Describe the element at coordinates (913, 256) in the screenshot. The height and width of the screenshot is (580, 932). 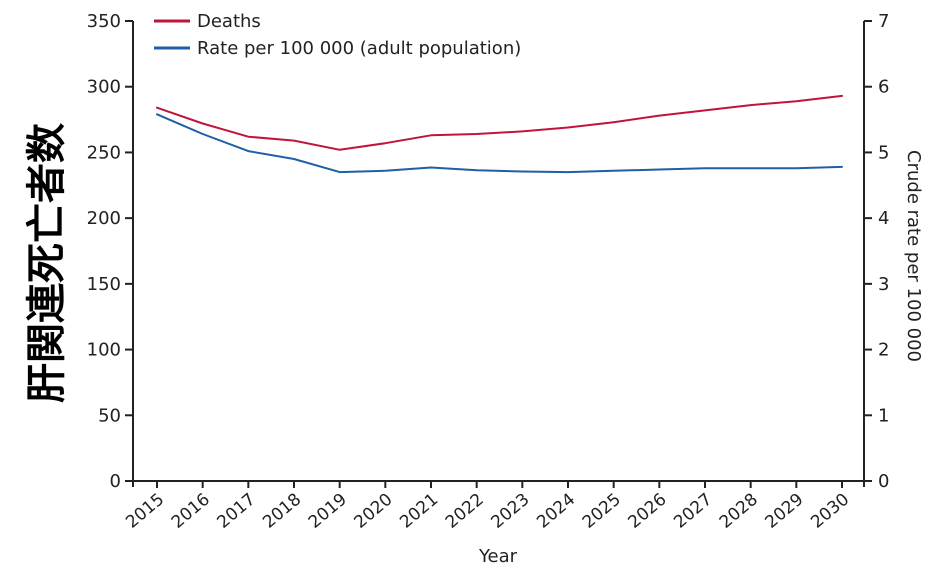
I see `y-axis-right-title: Crude rate per 100 000` at that location.